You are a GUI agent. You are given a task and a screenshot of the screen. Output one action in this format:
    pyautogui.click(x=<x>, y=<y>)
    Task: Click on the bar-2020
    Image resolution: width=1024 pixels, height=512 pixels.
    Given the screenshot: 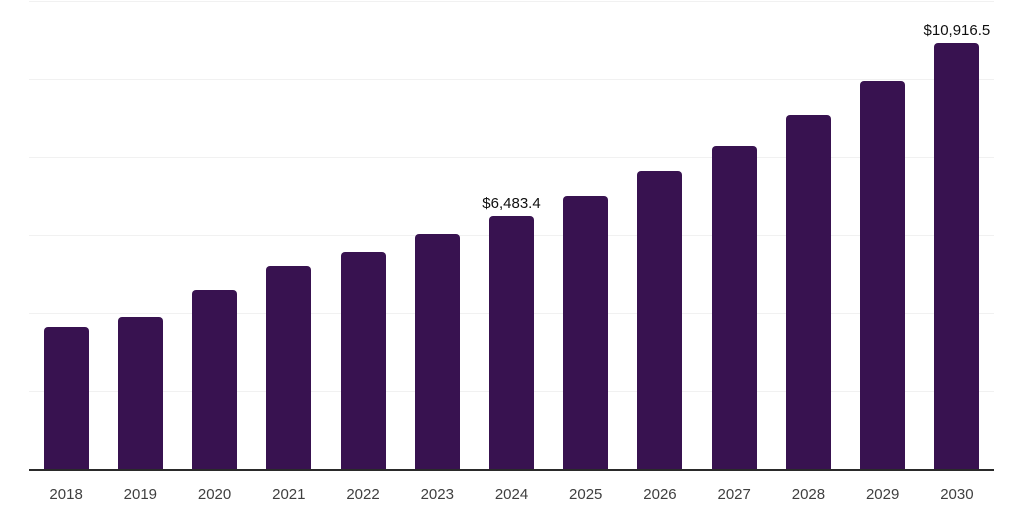 What is the action you would take?
    pyautogui.click(x=215, y=379)
    